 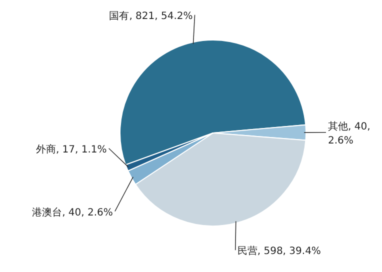 What do you see at coordinates (279, 251) in the screenshot?
I see `slice-label: 民营, 598, 39.4%` at bounding box center [279, 251].